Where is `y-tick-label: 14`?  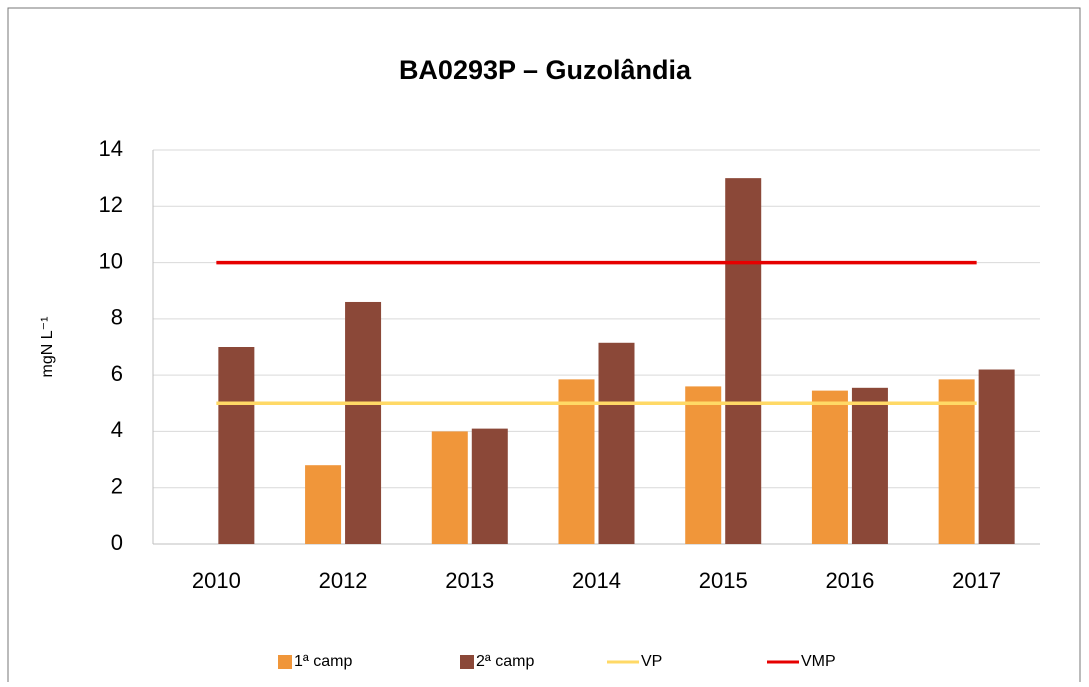 y-tick-label: 14 is located at coordinates (111, 148).